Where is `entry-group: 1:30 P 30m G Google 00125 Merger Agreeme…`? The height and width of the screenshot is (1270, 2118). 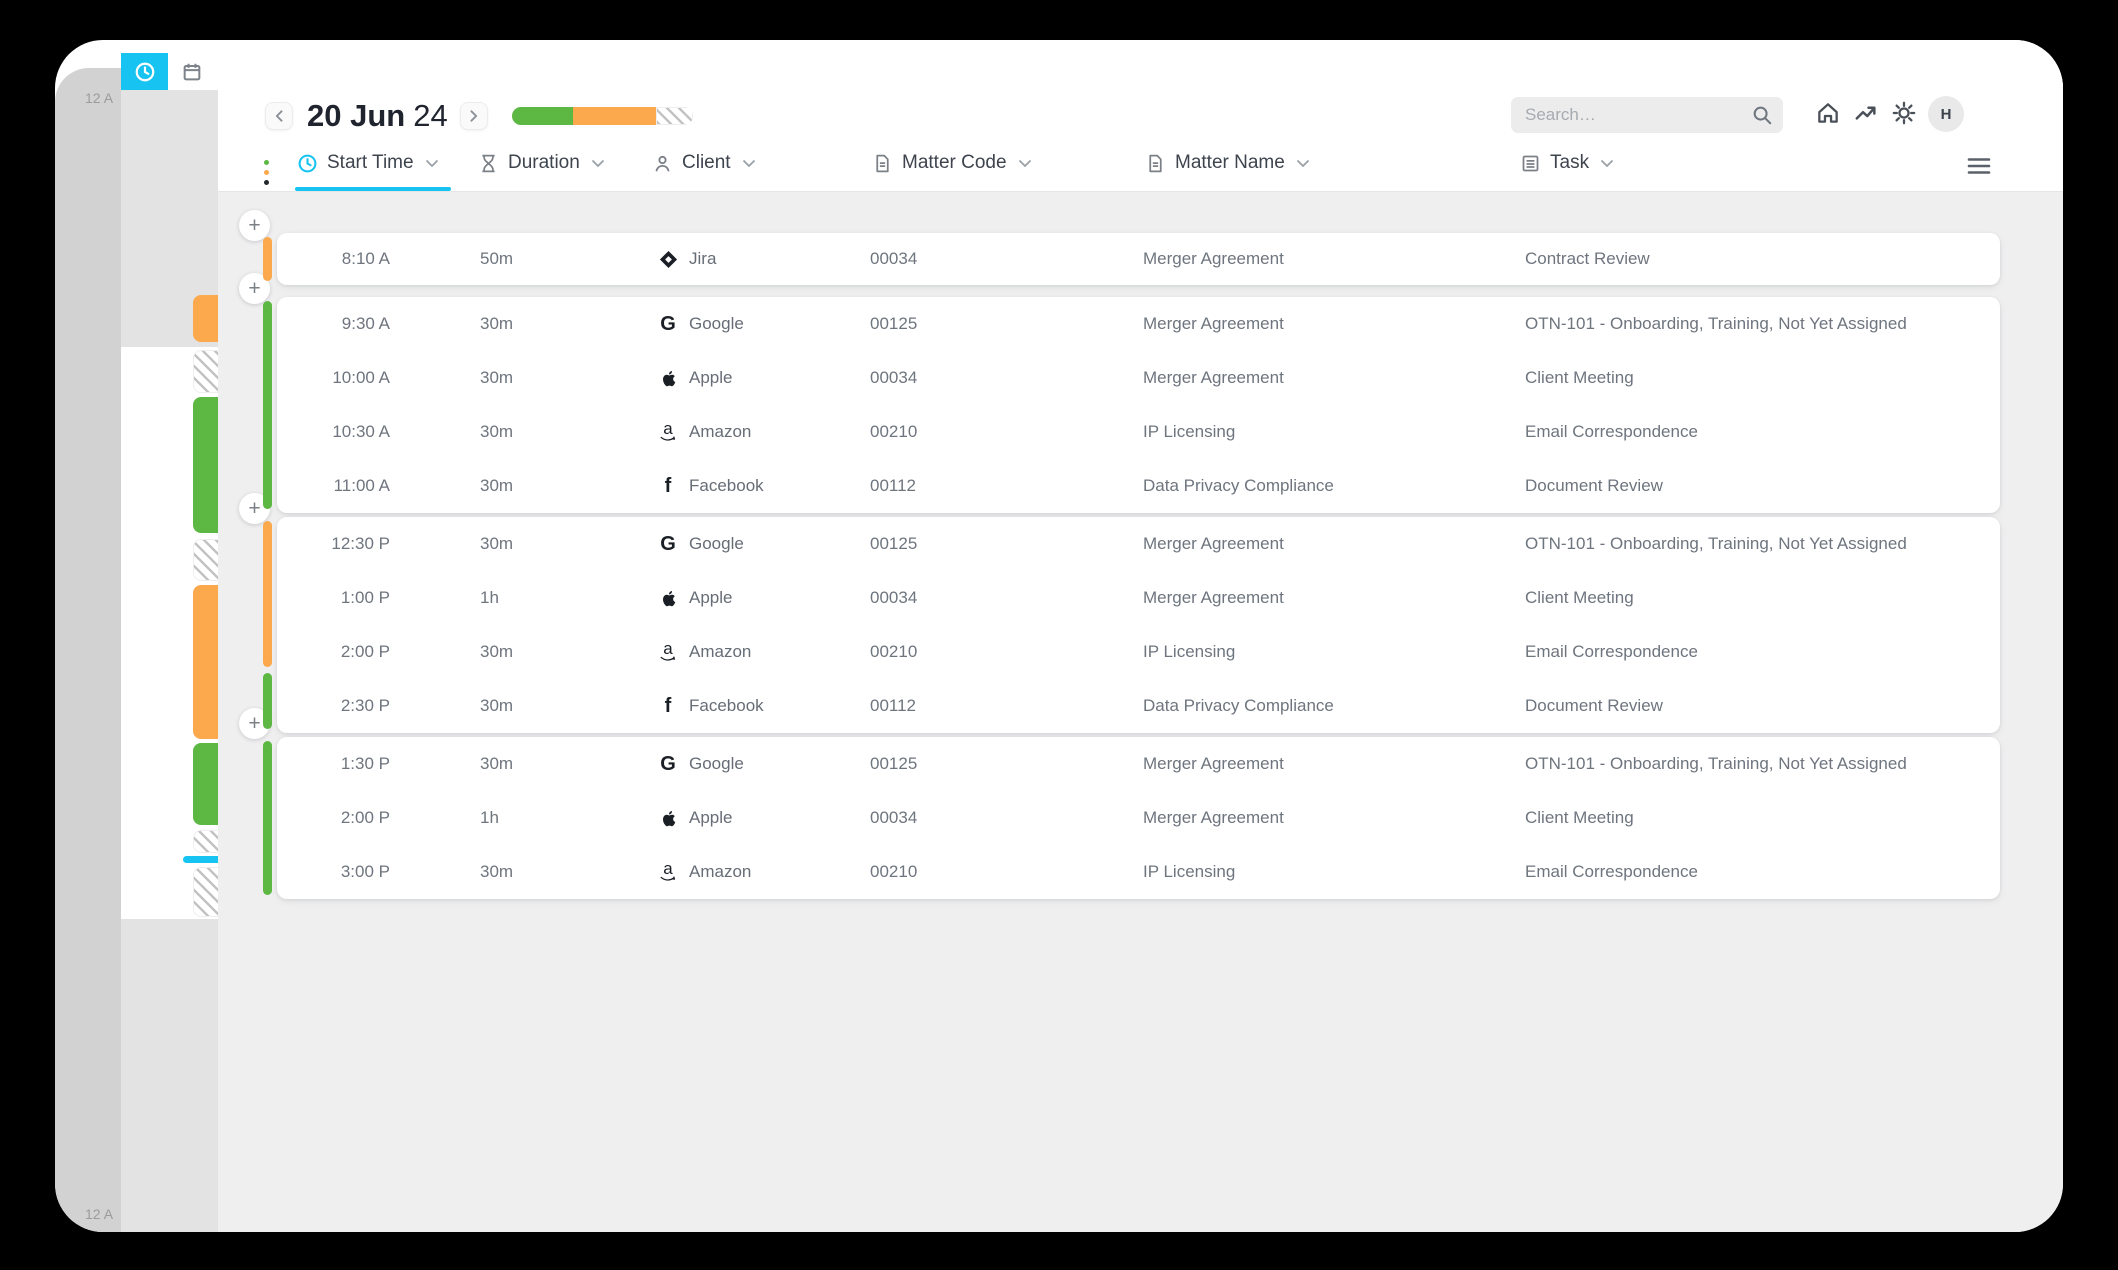
entry-group: 1:30 P 30m G Google 00125 Merger Agreeme… is located at coordinates (1138, 818).